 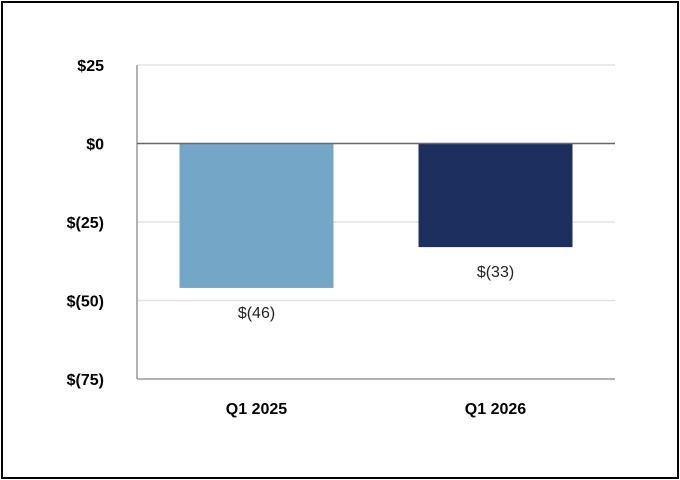 What do you see at coordinates (90, 66) in the screenshot?
I see `y-tick-label: $25` at bounding box center [90, 66].